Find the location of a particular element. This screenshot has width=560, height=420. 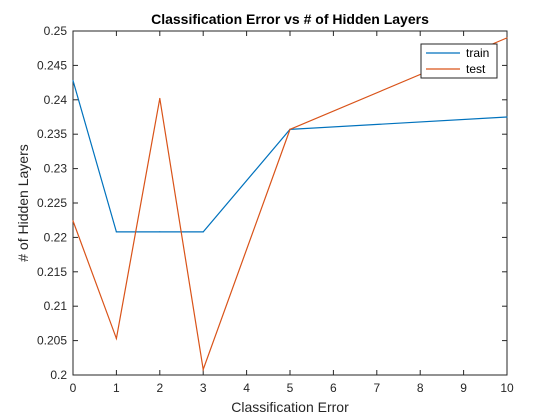

x-tick-label-10: 10 is located at coordinates (507, 388).